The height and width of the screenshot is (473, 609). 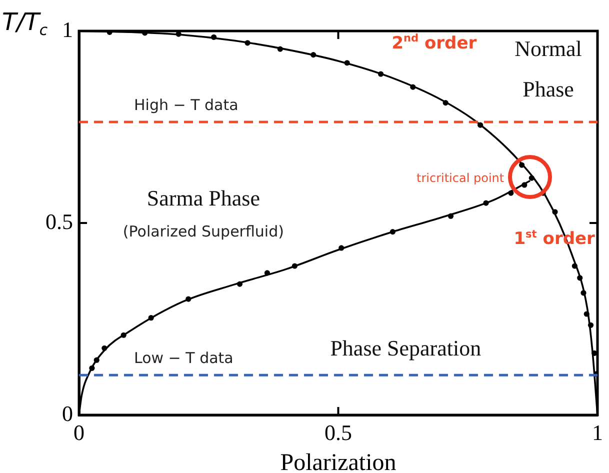 What do you see at coordinates (203, 231) in the screenshot?
I see `annotation: (Polarized Superfluid)` at bounding box center [203, 231].